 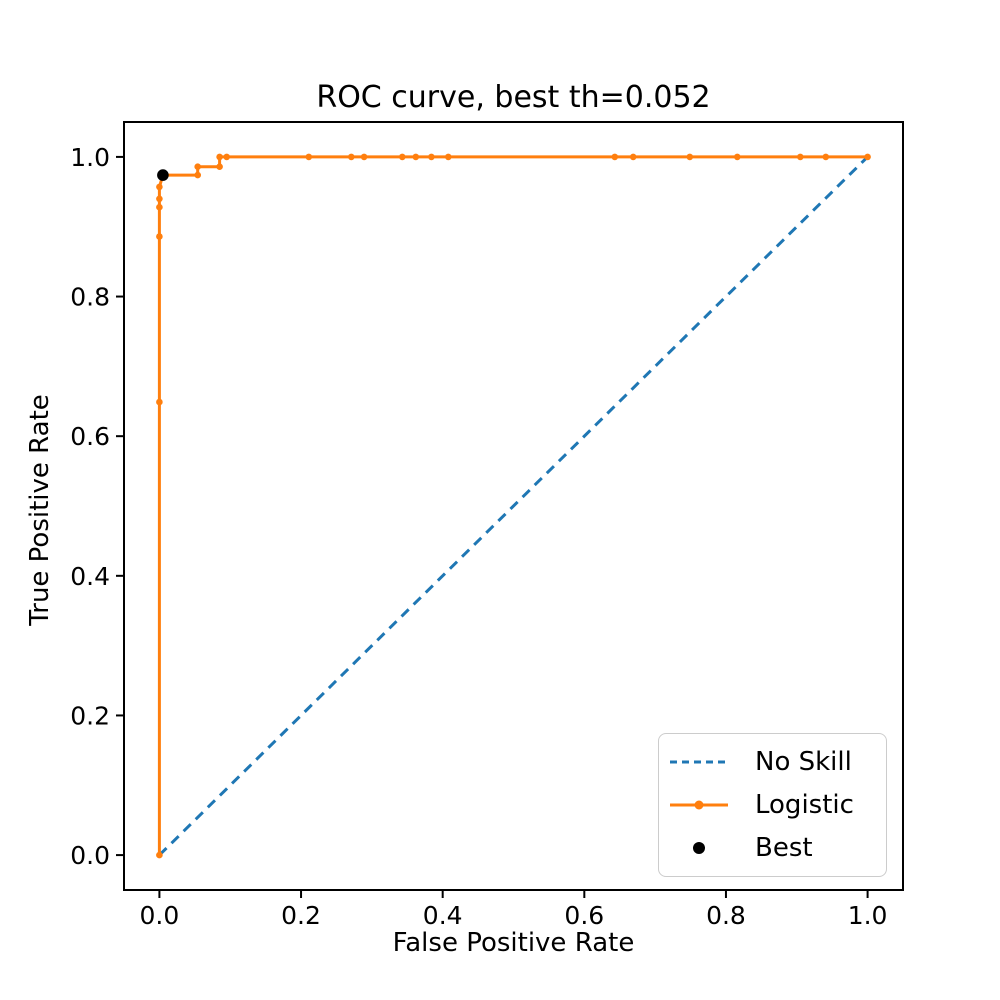 I want to click on x-tick-label: 1.0, so click(x=868, y=915).